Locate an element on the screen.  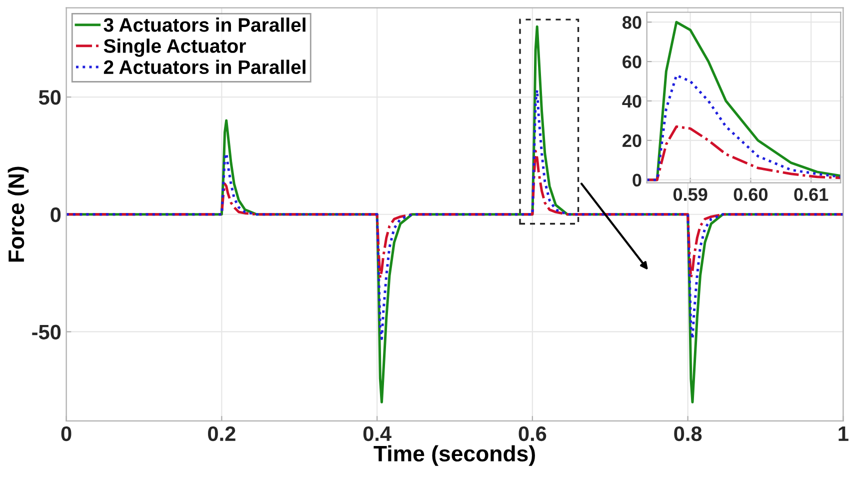
x-tick-label: 0.60 is located at coordinates (751, 194).